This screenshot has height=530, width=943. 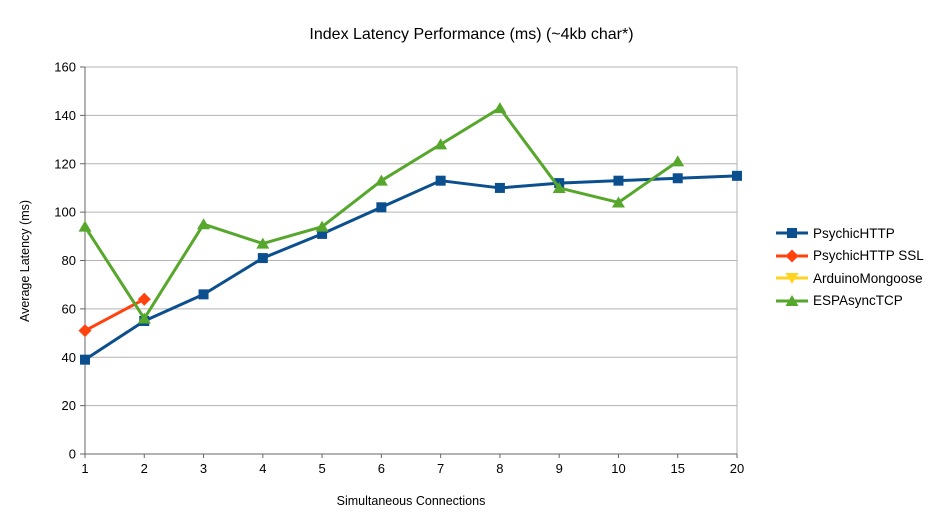 I want to click on legend-item: PsychicHTTP SSL, so click(x=850, y=256).